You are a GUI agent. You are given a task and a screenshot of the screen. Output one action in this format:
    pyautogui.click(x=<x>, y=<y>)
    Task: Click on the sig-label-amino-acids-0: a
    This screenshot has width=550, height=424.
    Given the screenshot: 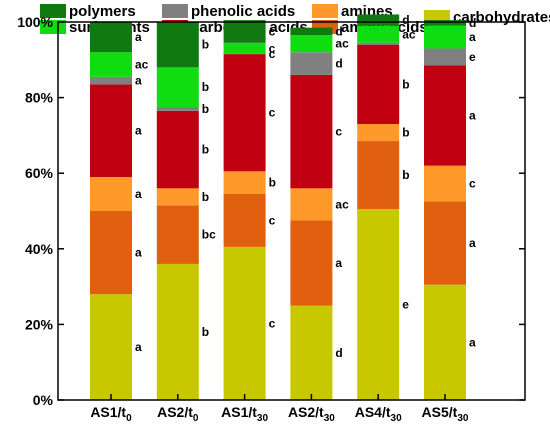 What is the action you would take?
    pyautogui.click(x=138, y=253)
    